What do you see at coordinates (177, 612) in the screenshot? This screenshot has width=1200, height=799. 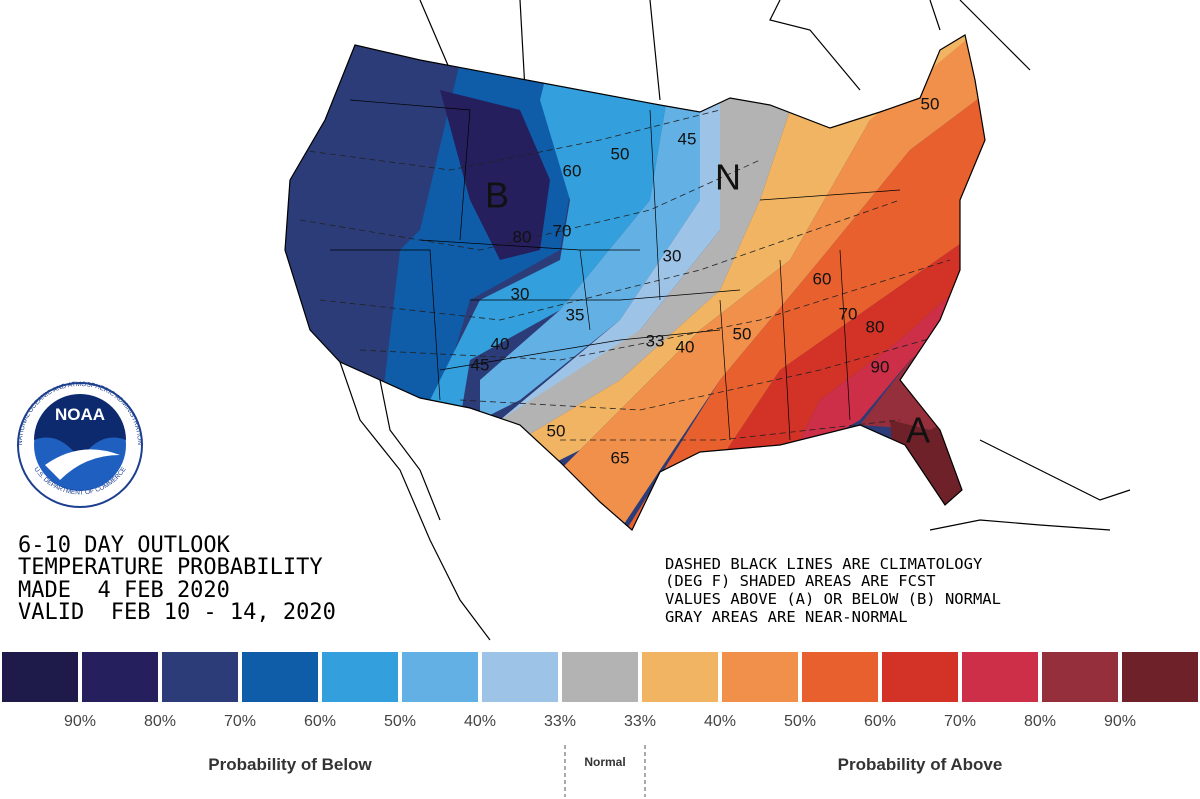 I see `title-line: VALID FEB 10 - 14, 2020` at bounding box center [177, 612].